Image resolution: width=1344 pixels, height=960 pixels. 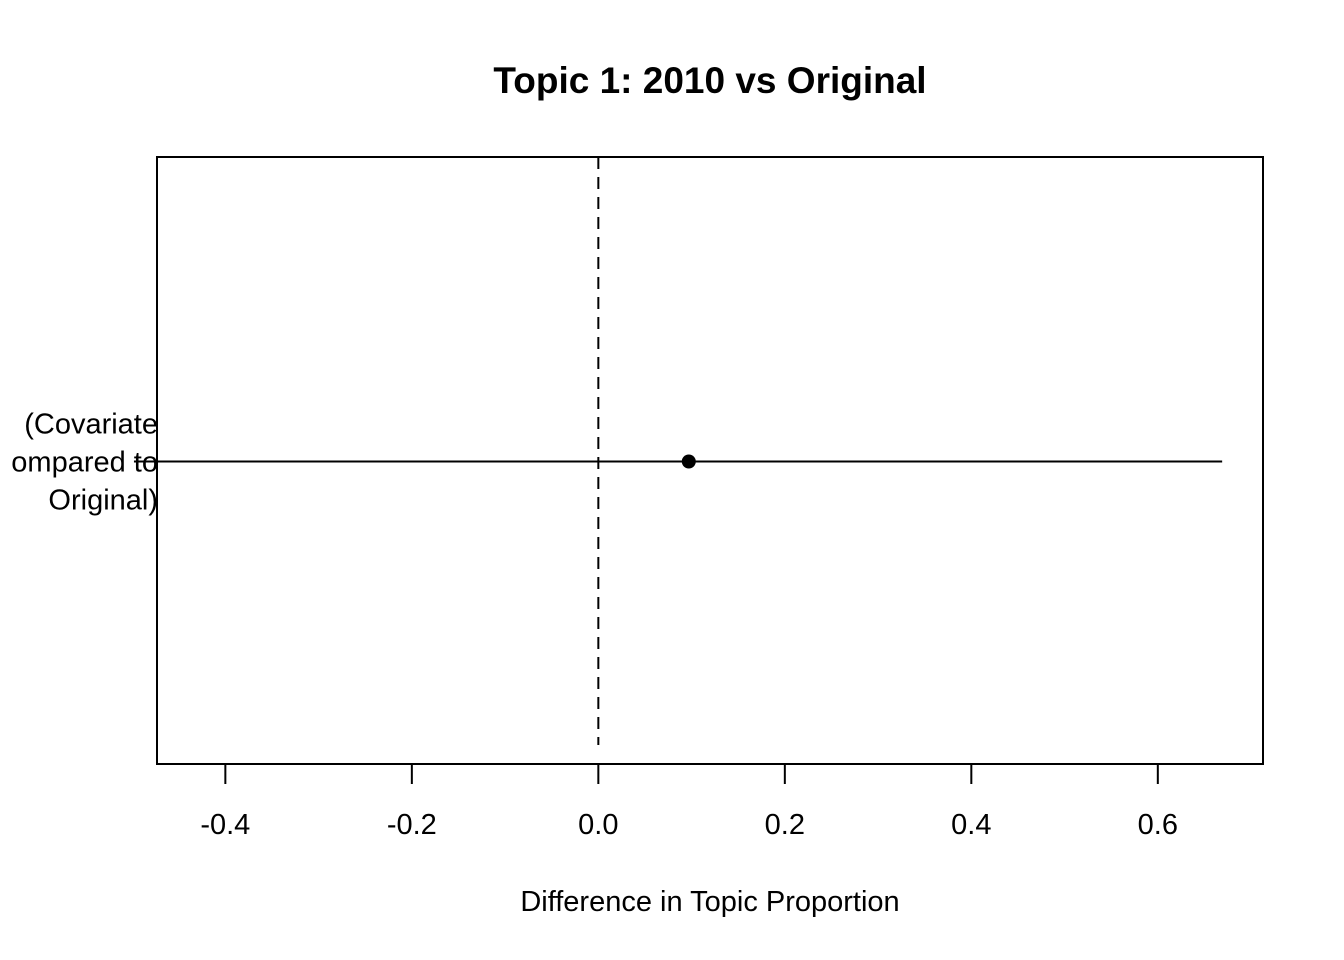 What do you see at coordinates (598, 825) in the screenshot?
I see `x-tick-label: 0.0` at bounding box center [598, 825].